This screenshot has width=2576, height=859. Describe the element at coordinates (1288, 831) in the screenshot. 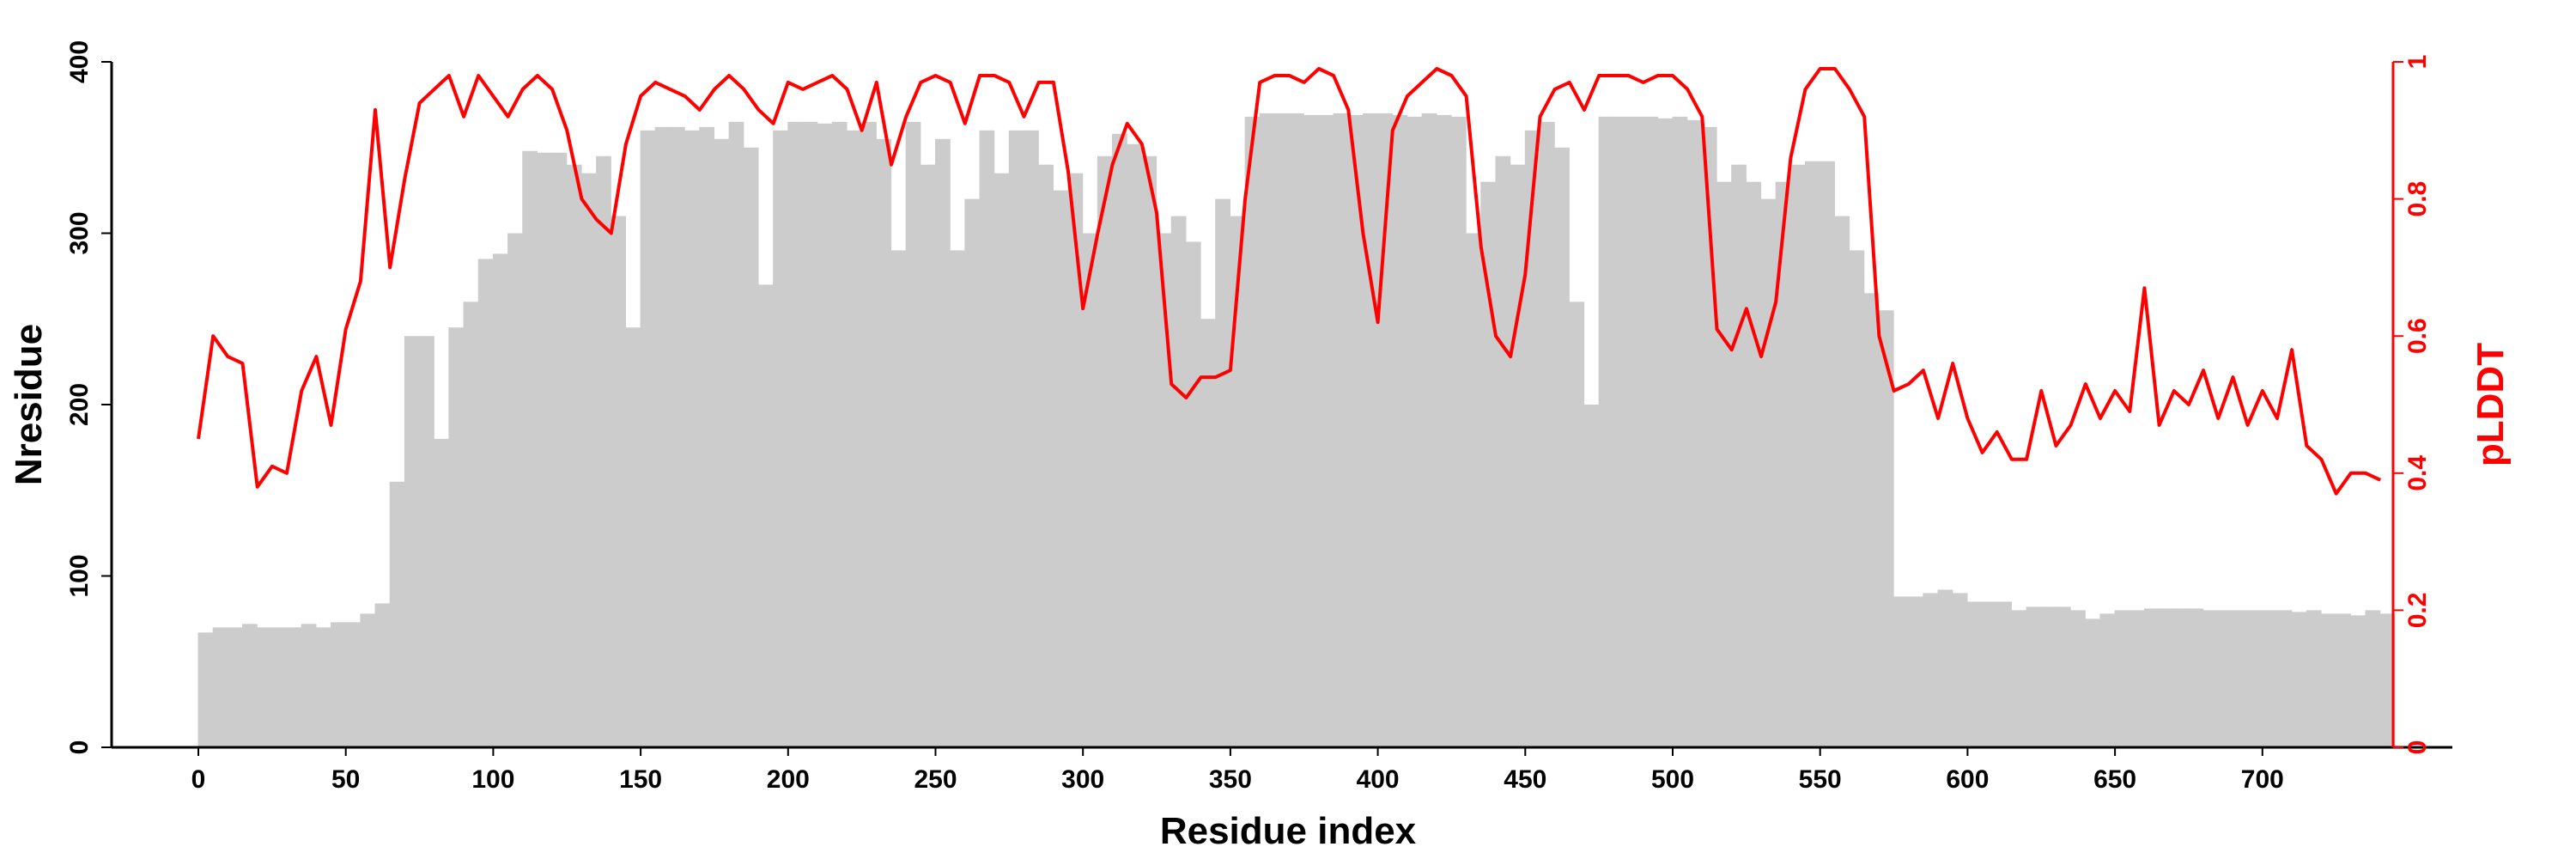

I see `x-axis-title: Residue index` at that location.